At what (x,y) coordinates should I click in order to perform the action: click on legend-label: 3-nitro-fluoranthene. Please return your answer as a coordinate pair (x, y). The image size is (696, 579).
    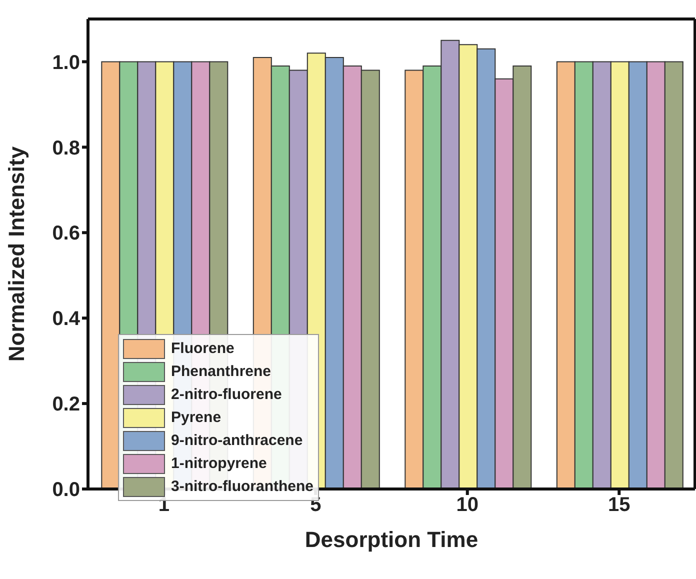
    Looking at the image, I should click on (242, 486).